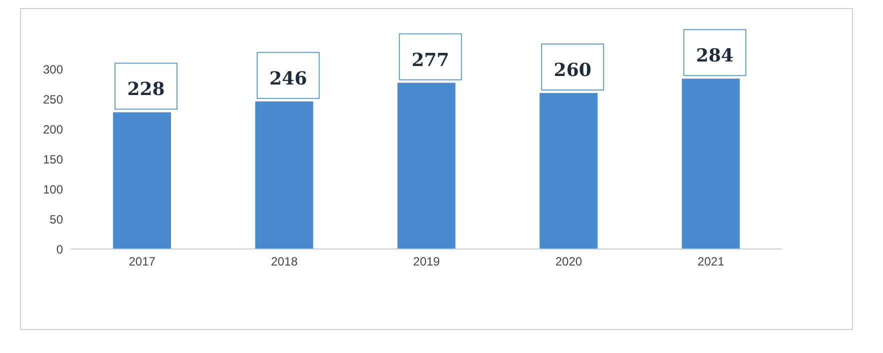  Describe the element at coordinates (53, 99) in the screenshot. I see `y-tick-label: 250` at that location.